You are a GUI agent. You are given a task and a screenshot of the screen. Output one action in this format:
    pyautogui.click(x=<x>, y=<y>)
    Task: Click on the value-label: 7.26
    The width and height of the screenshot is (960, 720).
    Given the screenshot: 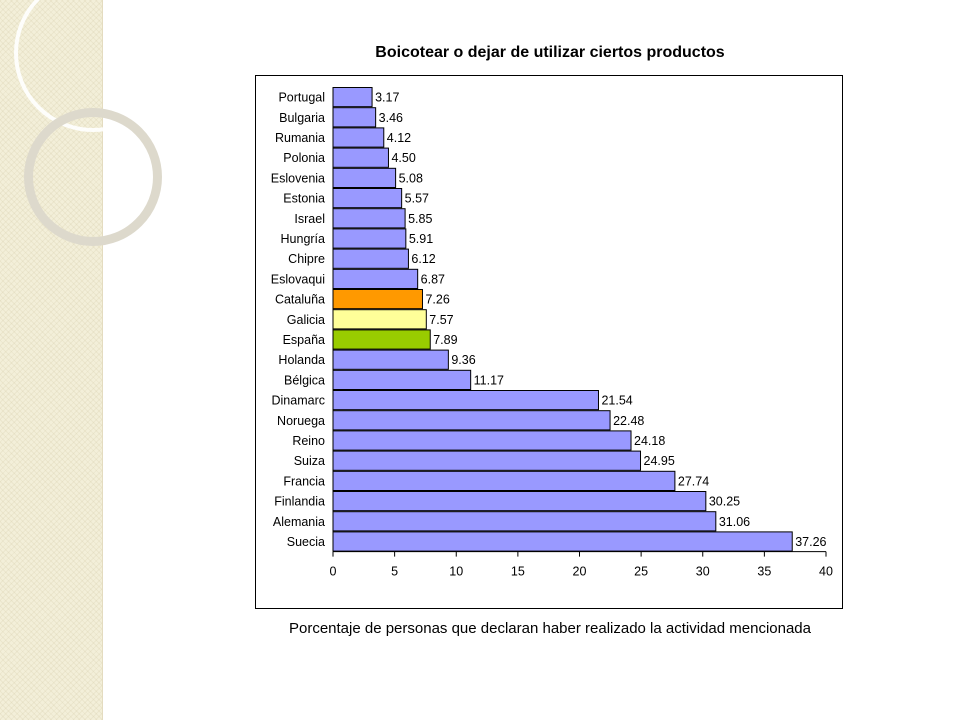 What is the action you would take?
    pyautogui.click(x=437, y=300)
    